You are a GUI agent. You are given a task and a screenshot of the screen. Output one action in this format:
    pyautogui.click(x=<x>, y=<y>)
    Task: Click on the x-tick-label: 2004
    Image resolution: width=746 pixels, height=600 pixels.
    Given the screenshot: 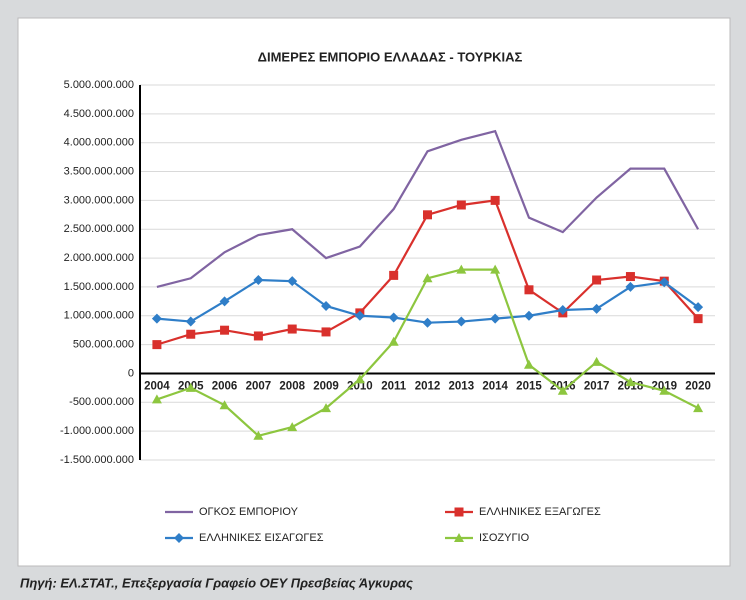 What is the action you would take?
    pyautogui.click(x=157, y=386)
    